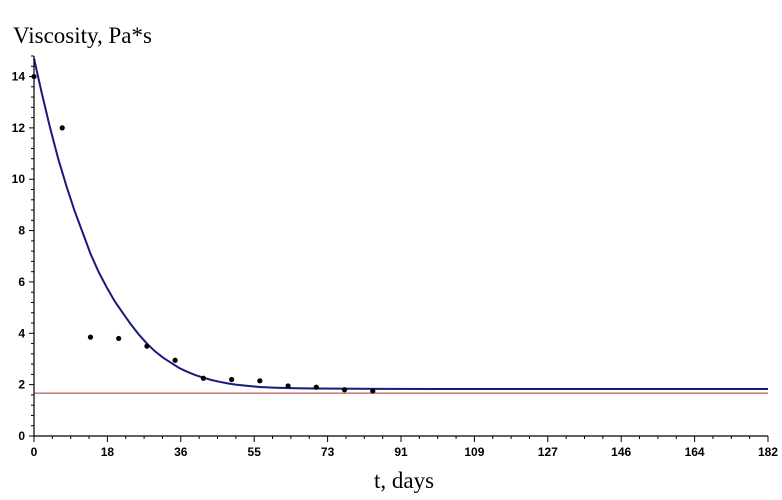  Describe the element at coordinates (82, 35) in the screenshot. I see `y-axis-title: Viscosity, Pa*s` at that location.